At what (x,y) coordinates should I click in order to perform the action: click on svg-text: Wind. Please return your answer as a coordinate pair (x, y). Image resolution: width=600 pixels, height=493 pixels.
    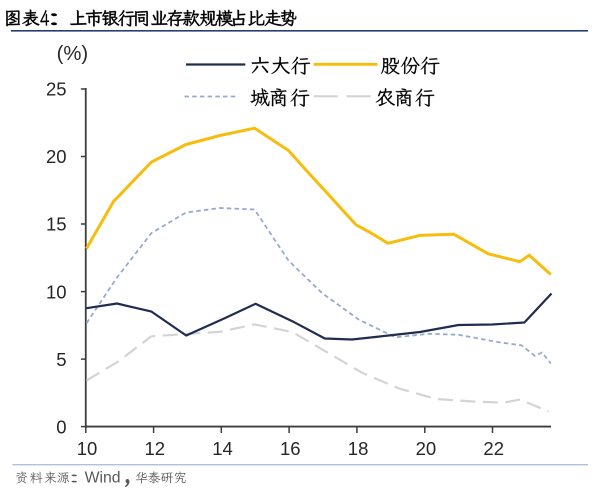
    Looking at the image, I should click on (103, 477).